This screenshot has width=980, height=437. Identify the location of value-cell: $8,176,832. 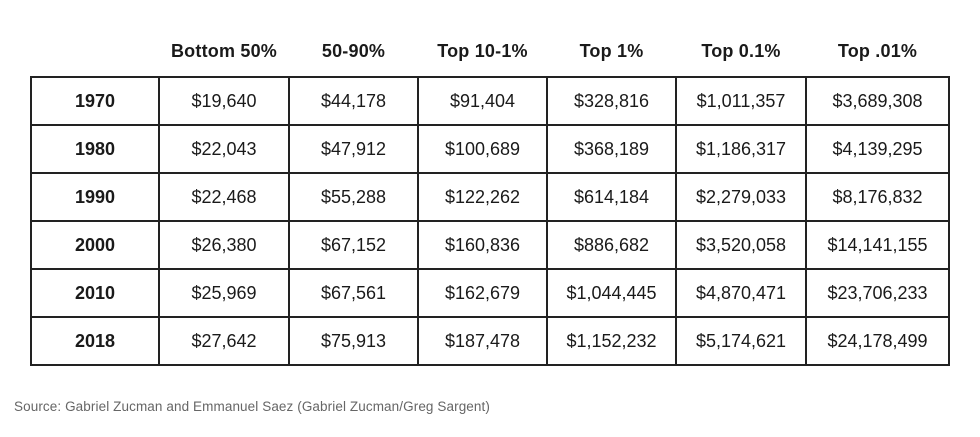
(877, 197).